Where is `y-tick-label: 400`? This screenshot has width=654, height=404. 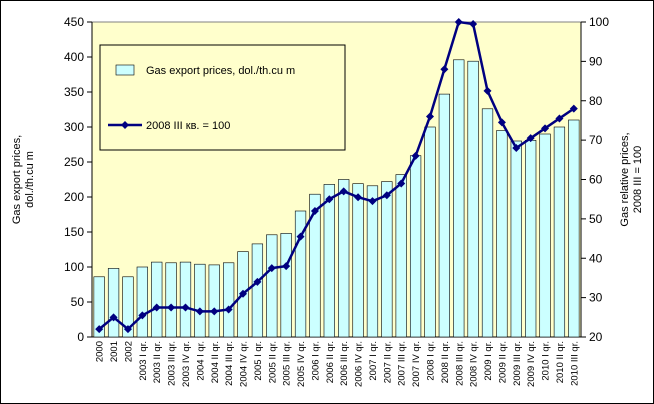
y-tick-label: 400 is located at coordinates (74, 57).